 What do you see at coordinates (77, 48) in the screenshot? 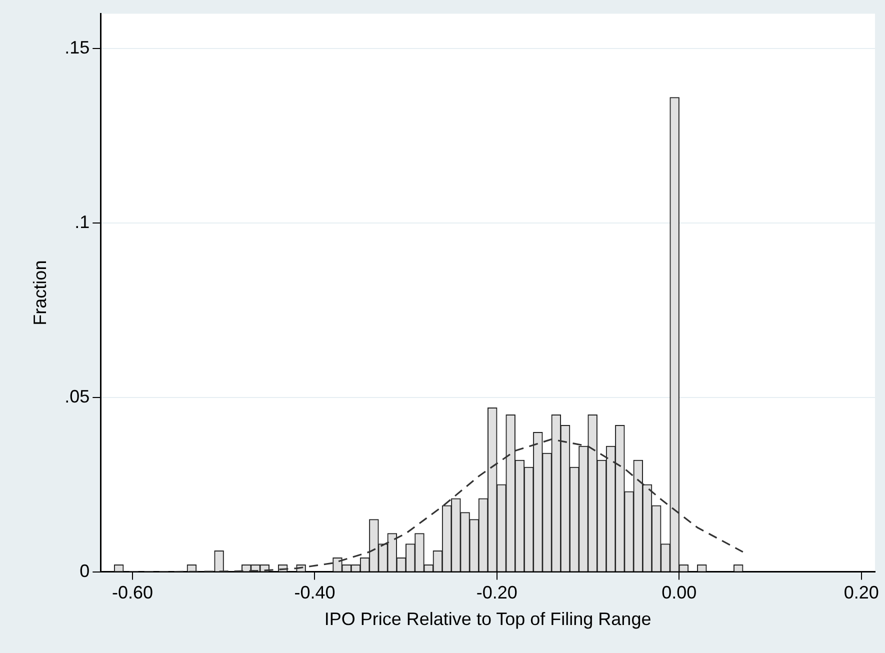
I see `y-tick-label: .15` at bounding box center [77, 48].